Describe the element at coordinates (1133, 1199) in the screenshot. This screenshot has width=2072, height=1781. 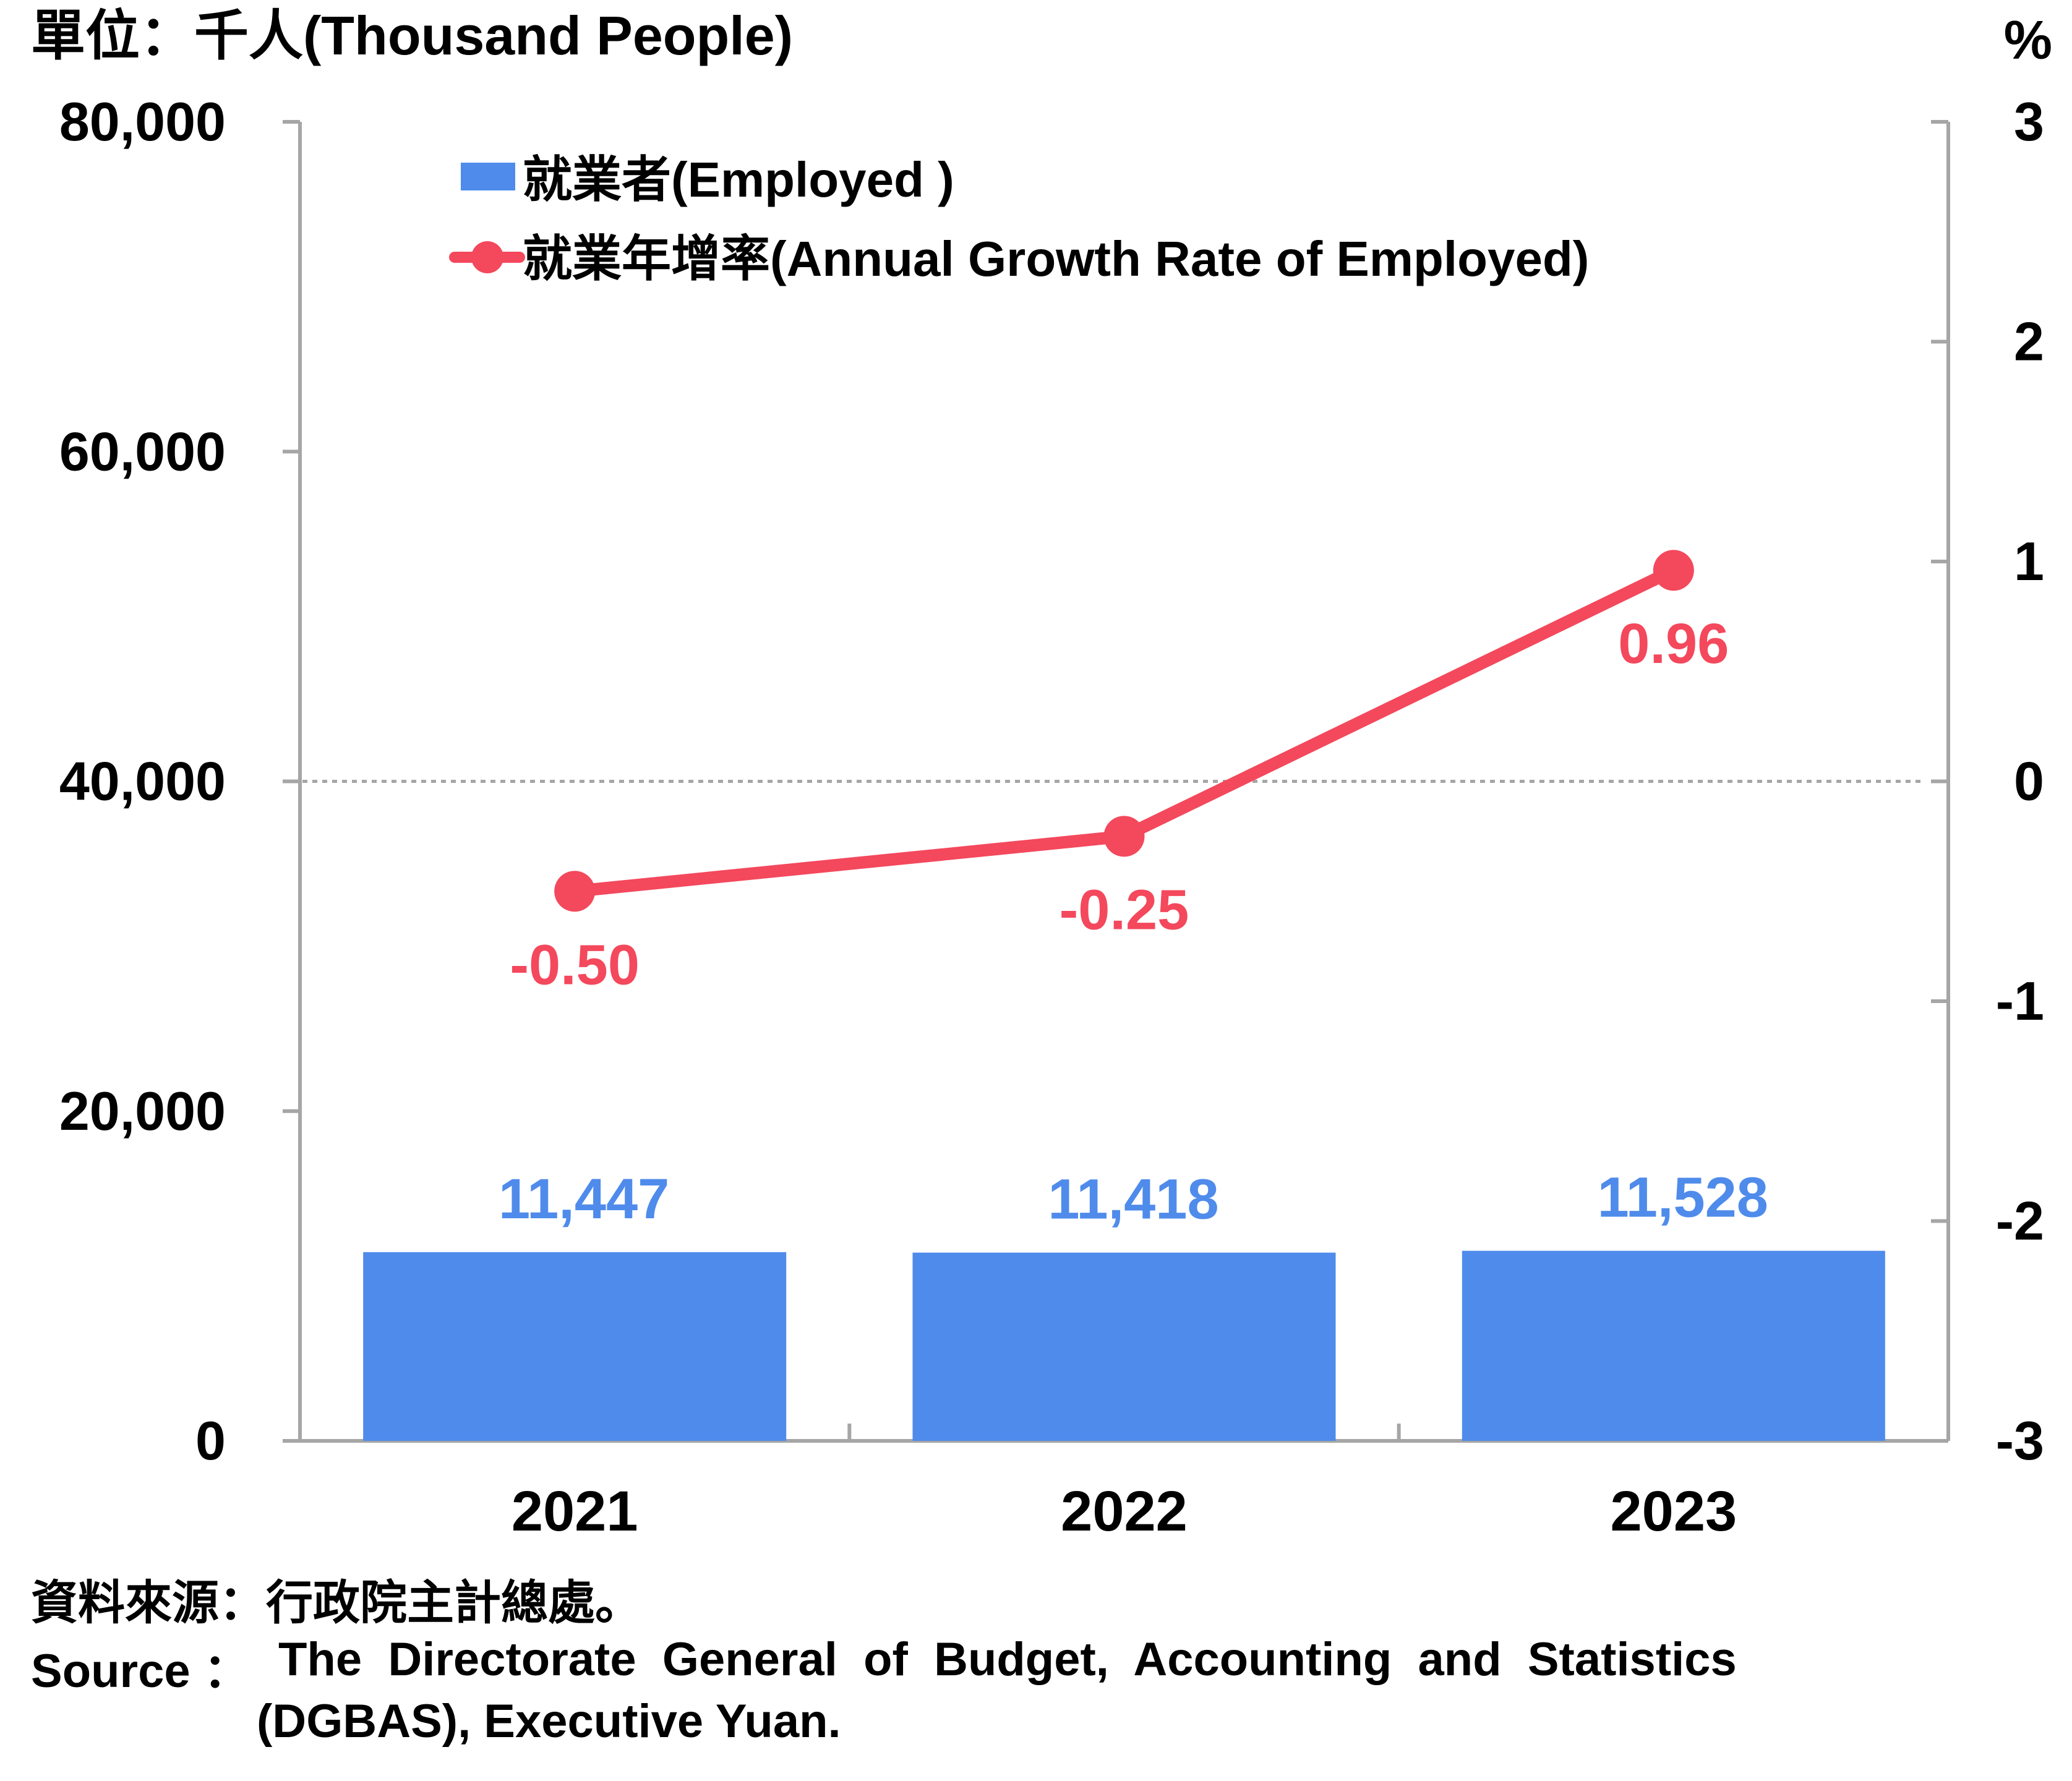
I see `bar-label-2022: 11,418` at that location.